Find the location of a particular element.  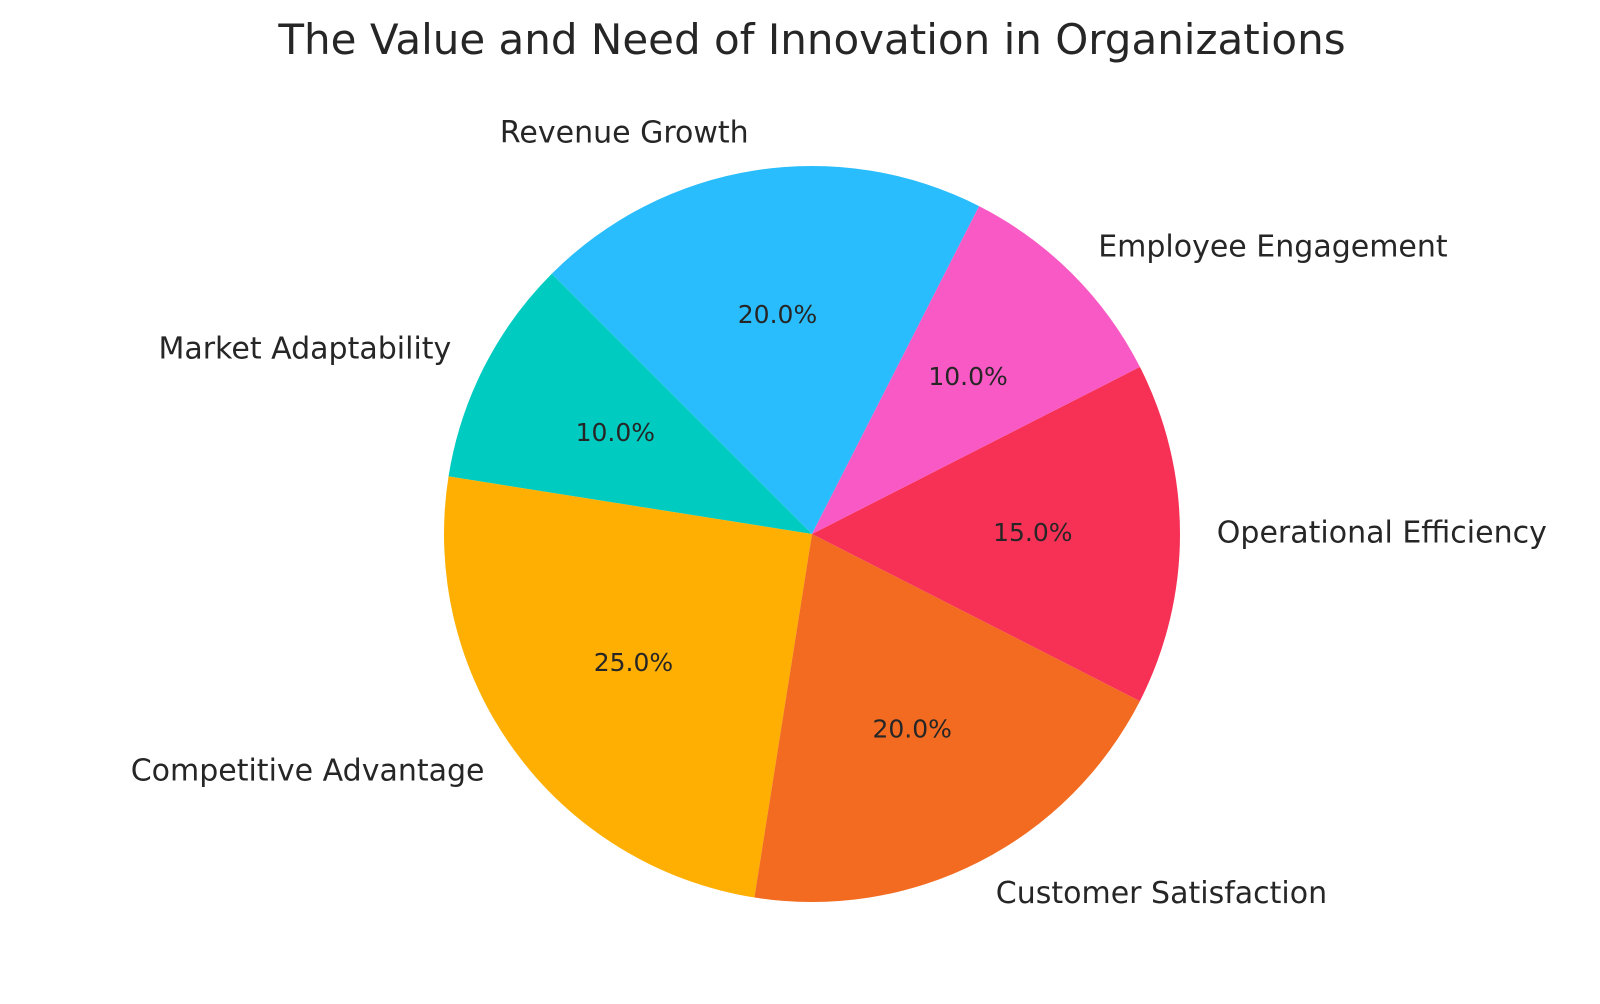

slice-label-employee-engagement: Employee Engagement is located at coordinates (1273, 246).